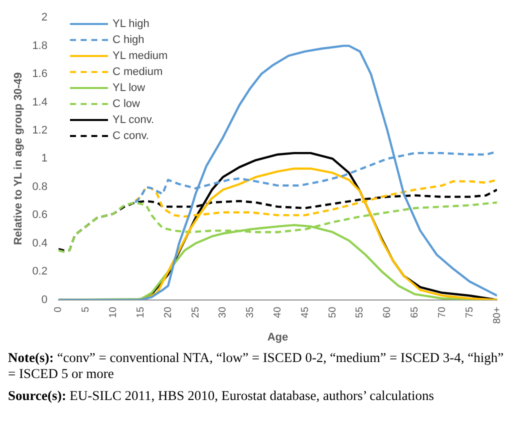  Describe the element at coordinates (40, 130) in the screenshot. I see `y-tick-label: 1.2` at that location.